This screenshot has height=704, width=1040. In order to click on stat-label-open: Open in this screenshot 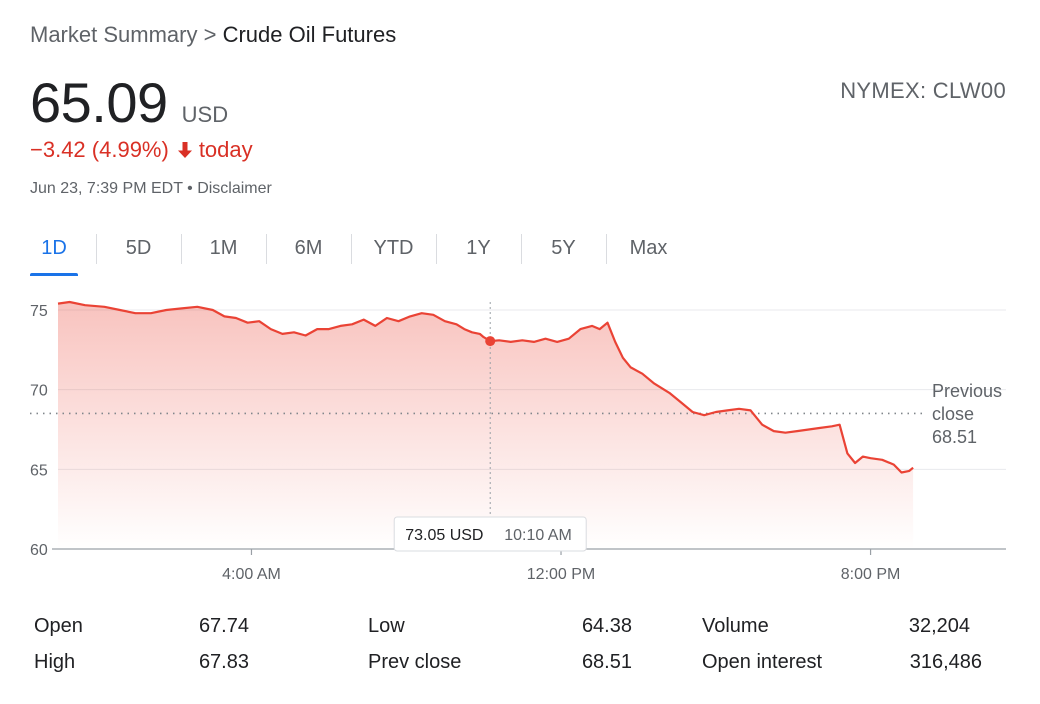, I will do `click(58, 626)`.